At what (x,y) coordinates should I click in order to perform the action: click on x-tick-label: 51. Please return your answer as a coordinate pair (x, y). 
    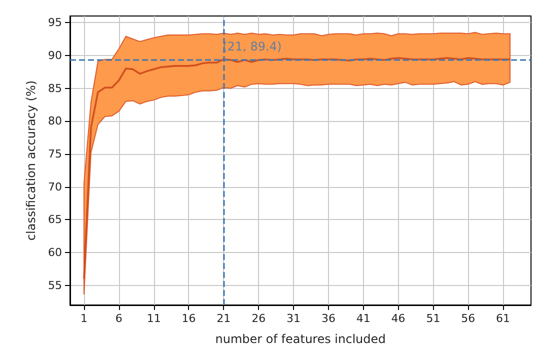
    Looking at the image, I should click on (433, 318).